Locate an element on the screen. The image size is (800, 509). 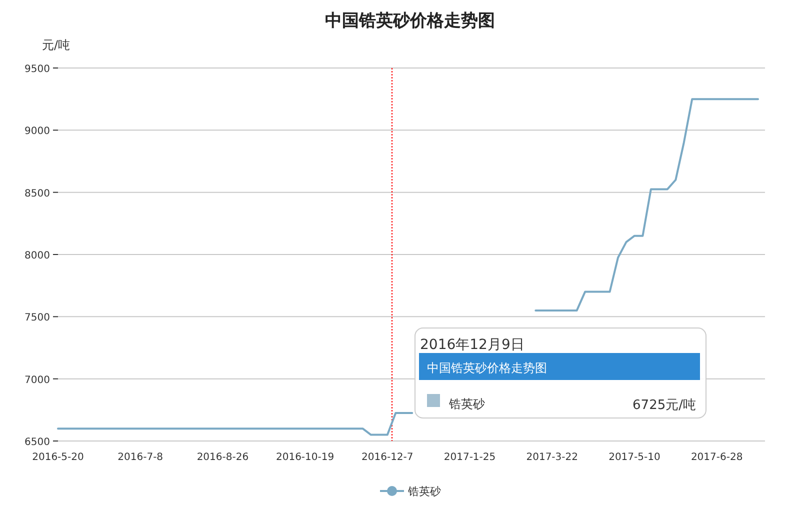
y-tick-label: 8000 is located at coordinates (37, 256).